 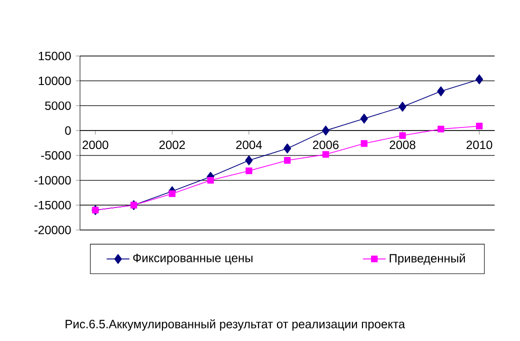 I want to click on y-tick-label: 15000, so click(x=54, y=56).